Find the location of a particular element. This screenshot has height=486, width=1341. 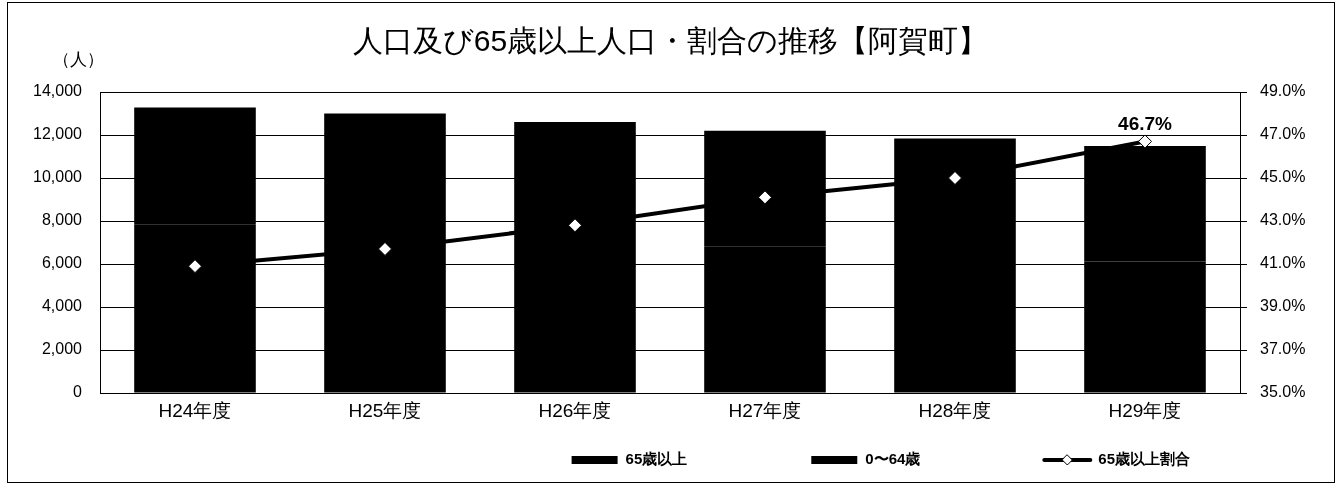

y2-tick-label: 35.0% is located at coordinates (1283, 392).